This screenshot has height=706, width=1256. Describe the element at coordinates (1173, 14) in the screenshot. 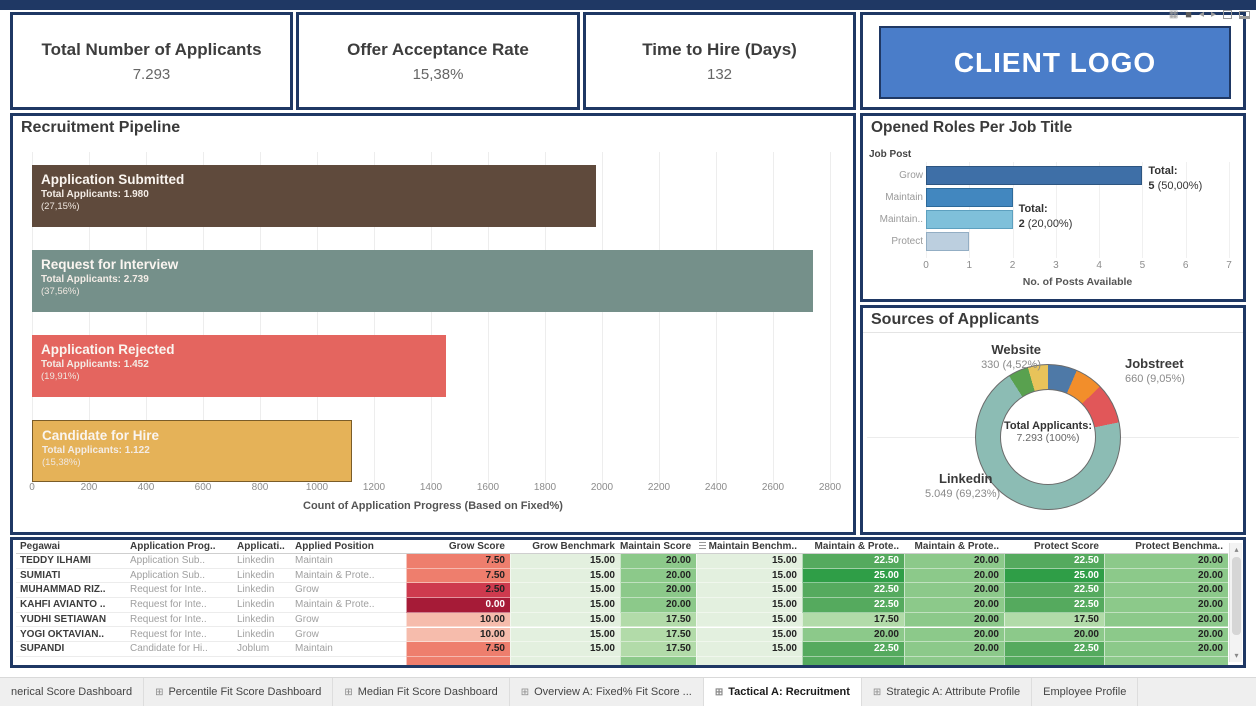

I see `sheet-sorter-icon: ▦` at that location.